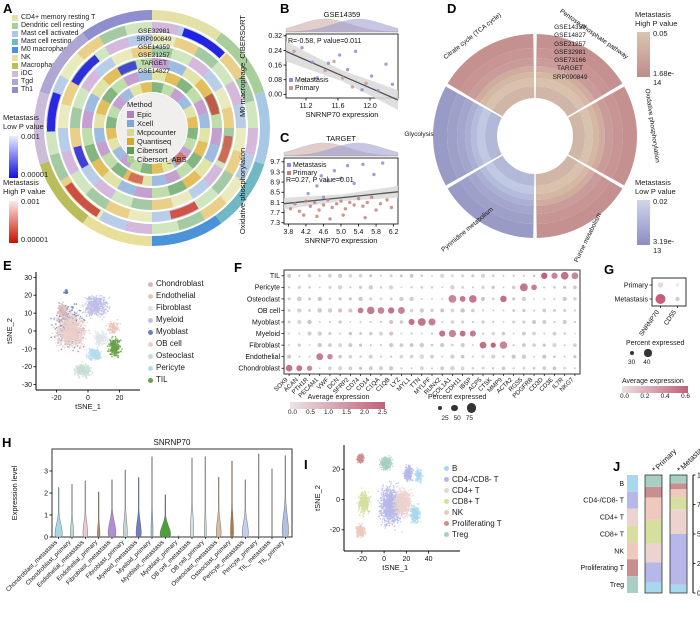  I want to click on panel-h-label: H, so click(7, 442).